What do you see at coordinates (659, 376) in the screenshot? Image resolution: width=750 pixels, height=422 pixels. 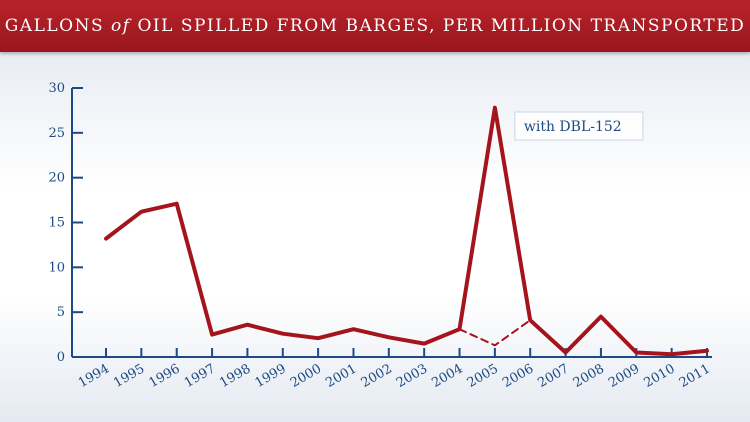 I see `x-tick-label: 2010` at bounding box center [659, 376].